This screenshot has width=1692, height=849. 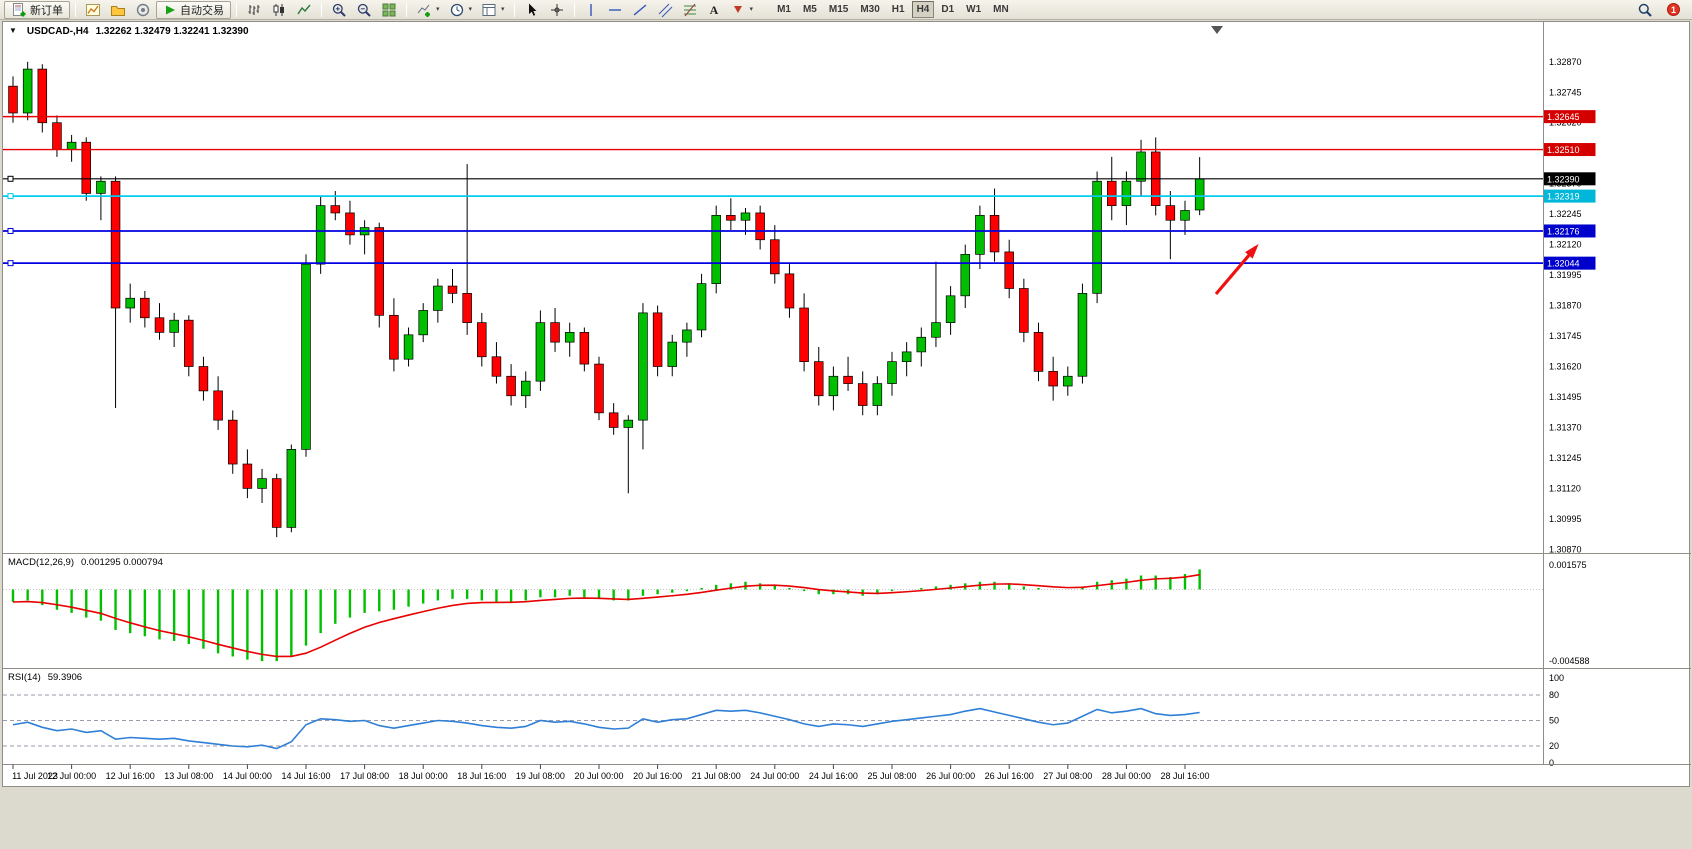 What do you see at coordinates (742, 10) in the screenshot?
I see `arrows-tool: ▾` at bounding box center [742, 10].